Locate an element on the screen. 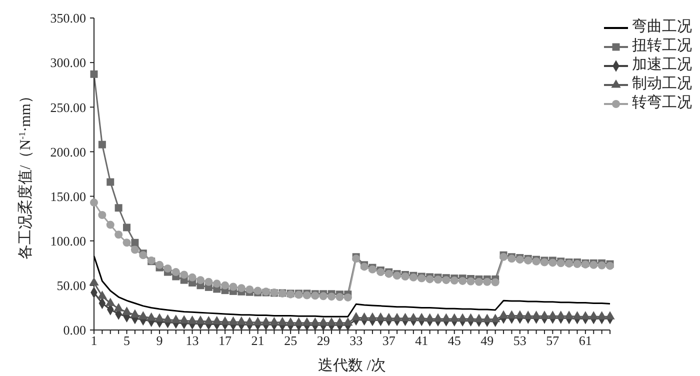 The width and height of the screenshot is (700, 376). y-tick-label: 50.00 is located at coordinates (71, 286).